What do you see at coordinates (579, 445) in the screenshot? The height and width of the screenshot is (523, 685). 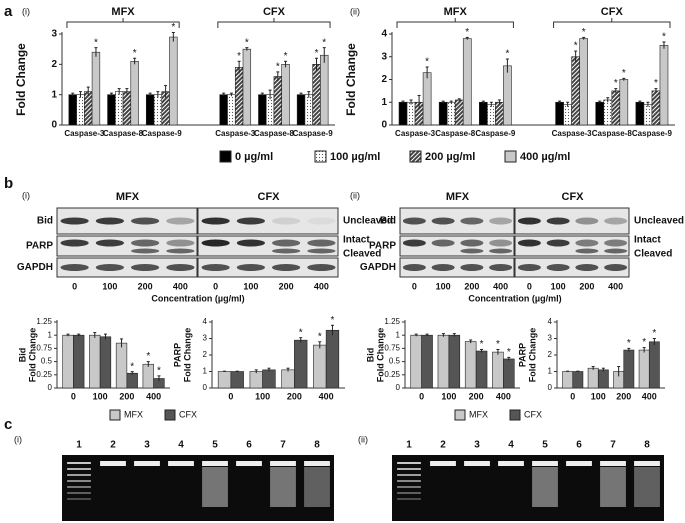 I see `gel-lane-label: 6` at bounding box center [579, 445].